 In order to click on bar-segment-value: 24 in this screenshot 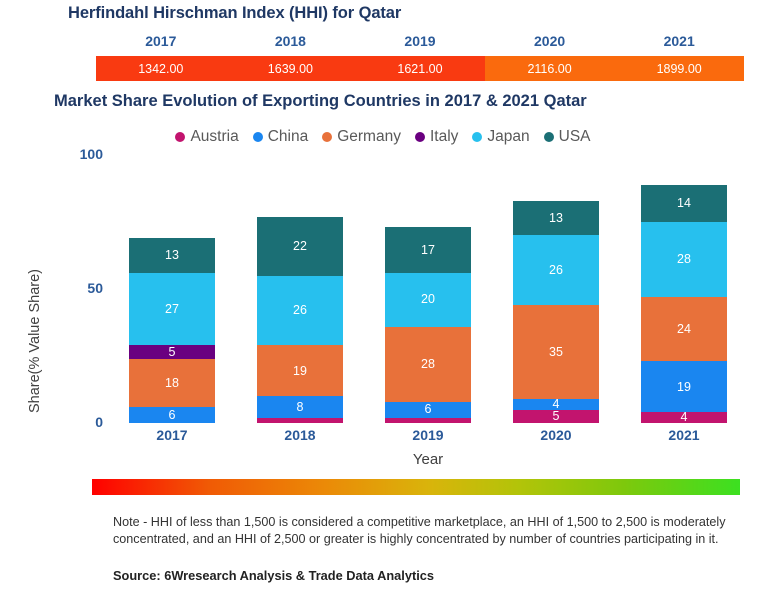, I will do `click(684, 328)`.